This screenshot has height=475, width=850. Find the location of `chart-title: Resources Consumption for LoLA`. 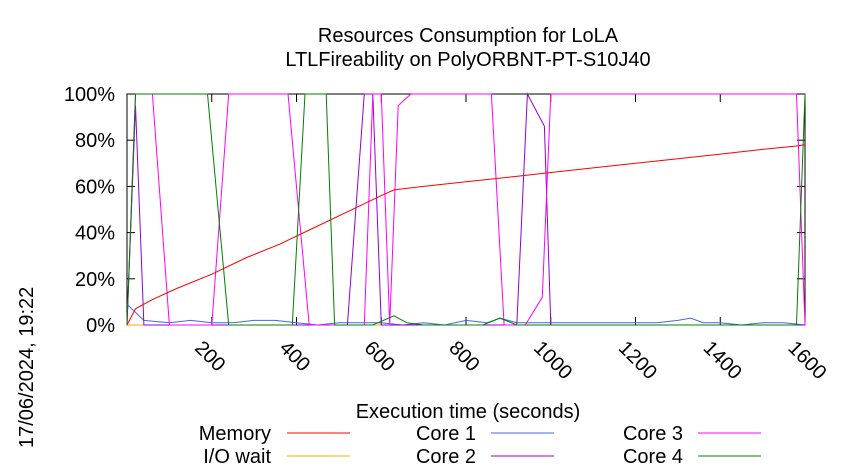

chart-title: Resources Consumption for LoLA is located at coordinates (468, 36).